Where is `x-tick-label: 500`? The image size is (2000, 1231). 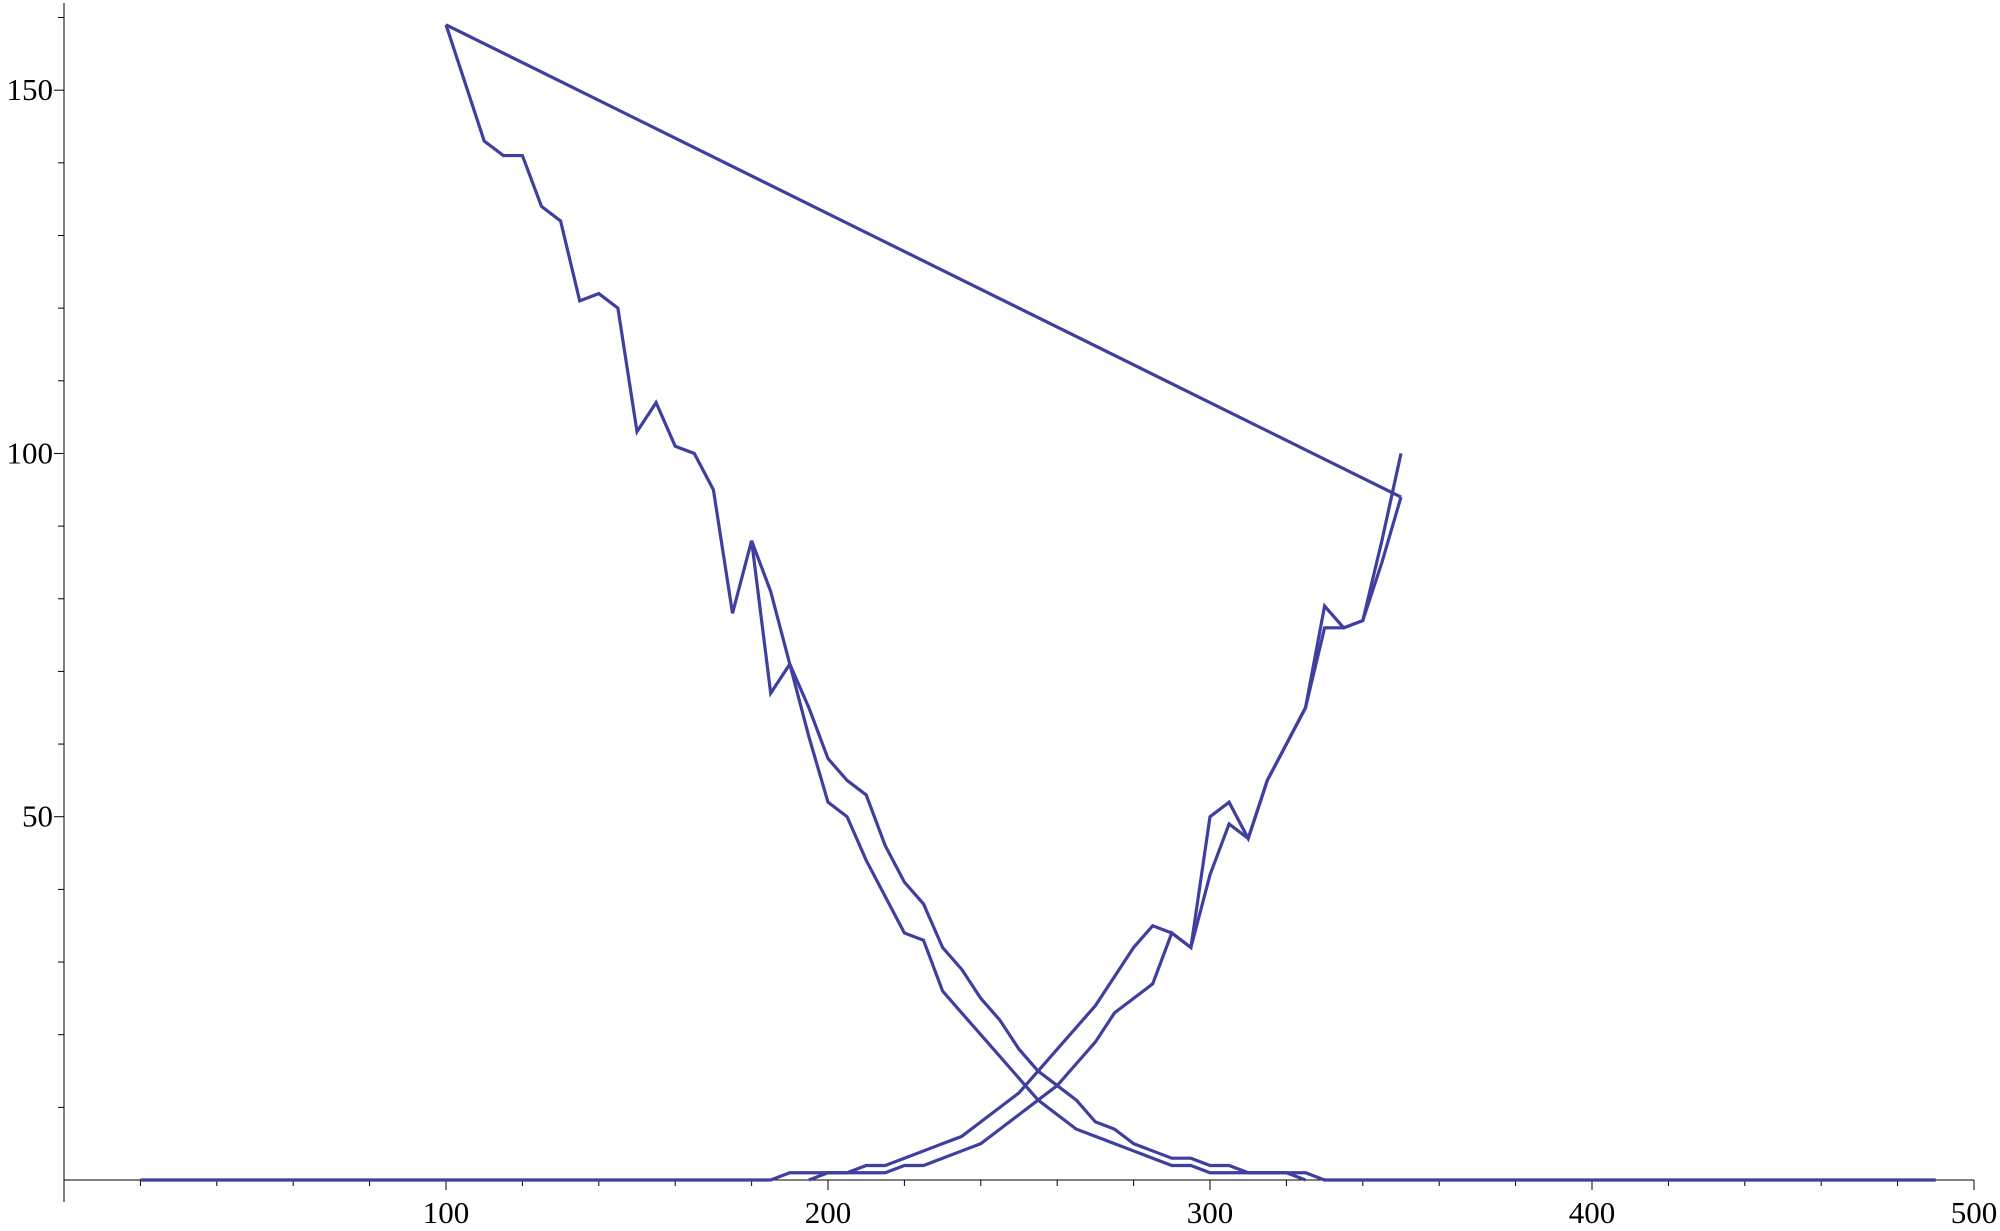
x-tick-label: 500 is located at coordinates (1974, 1212).